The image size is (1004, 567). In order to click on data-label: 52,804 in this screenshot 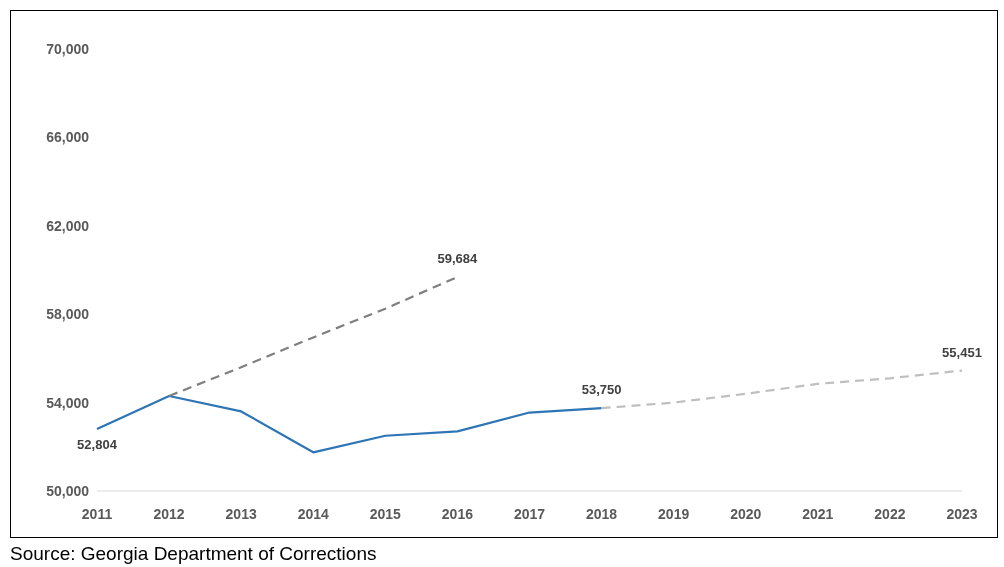, I will do `click(97, 445)`.